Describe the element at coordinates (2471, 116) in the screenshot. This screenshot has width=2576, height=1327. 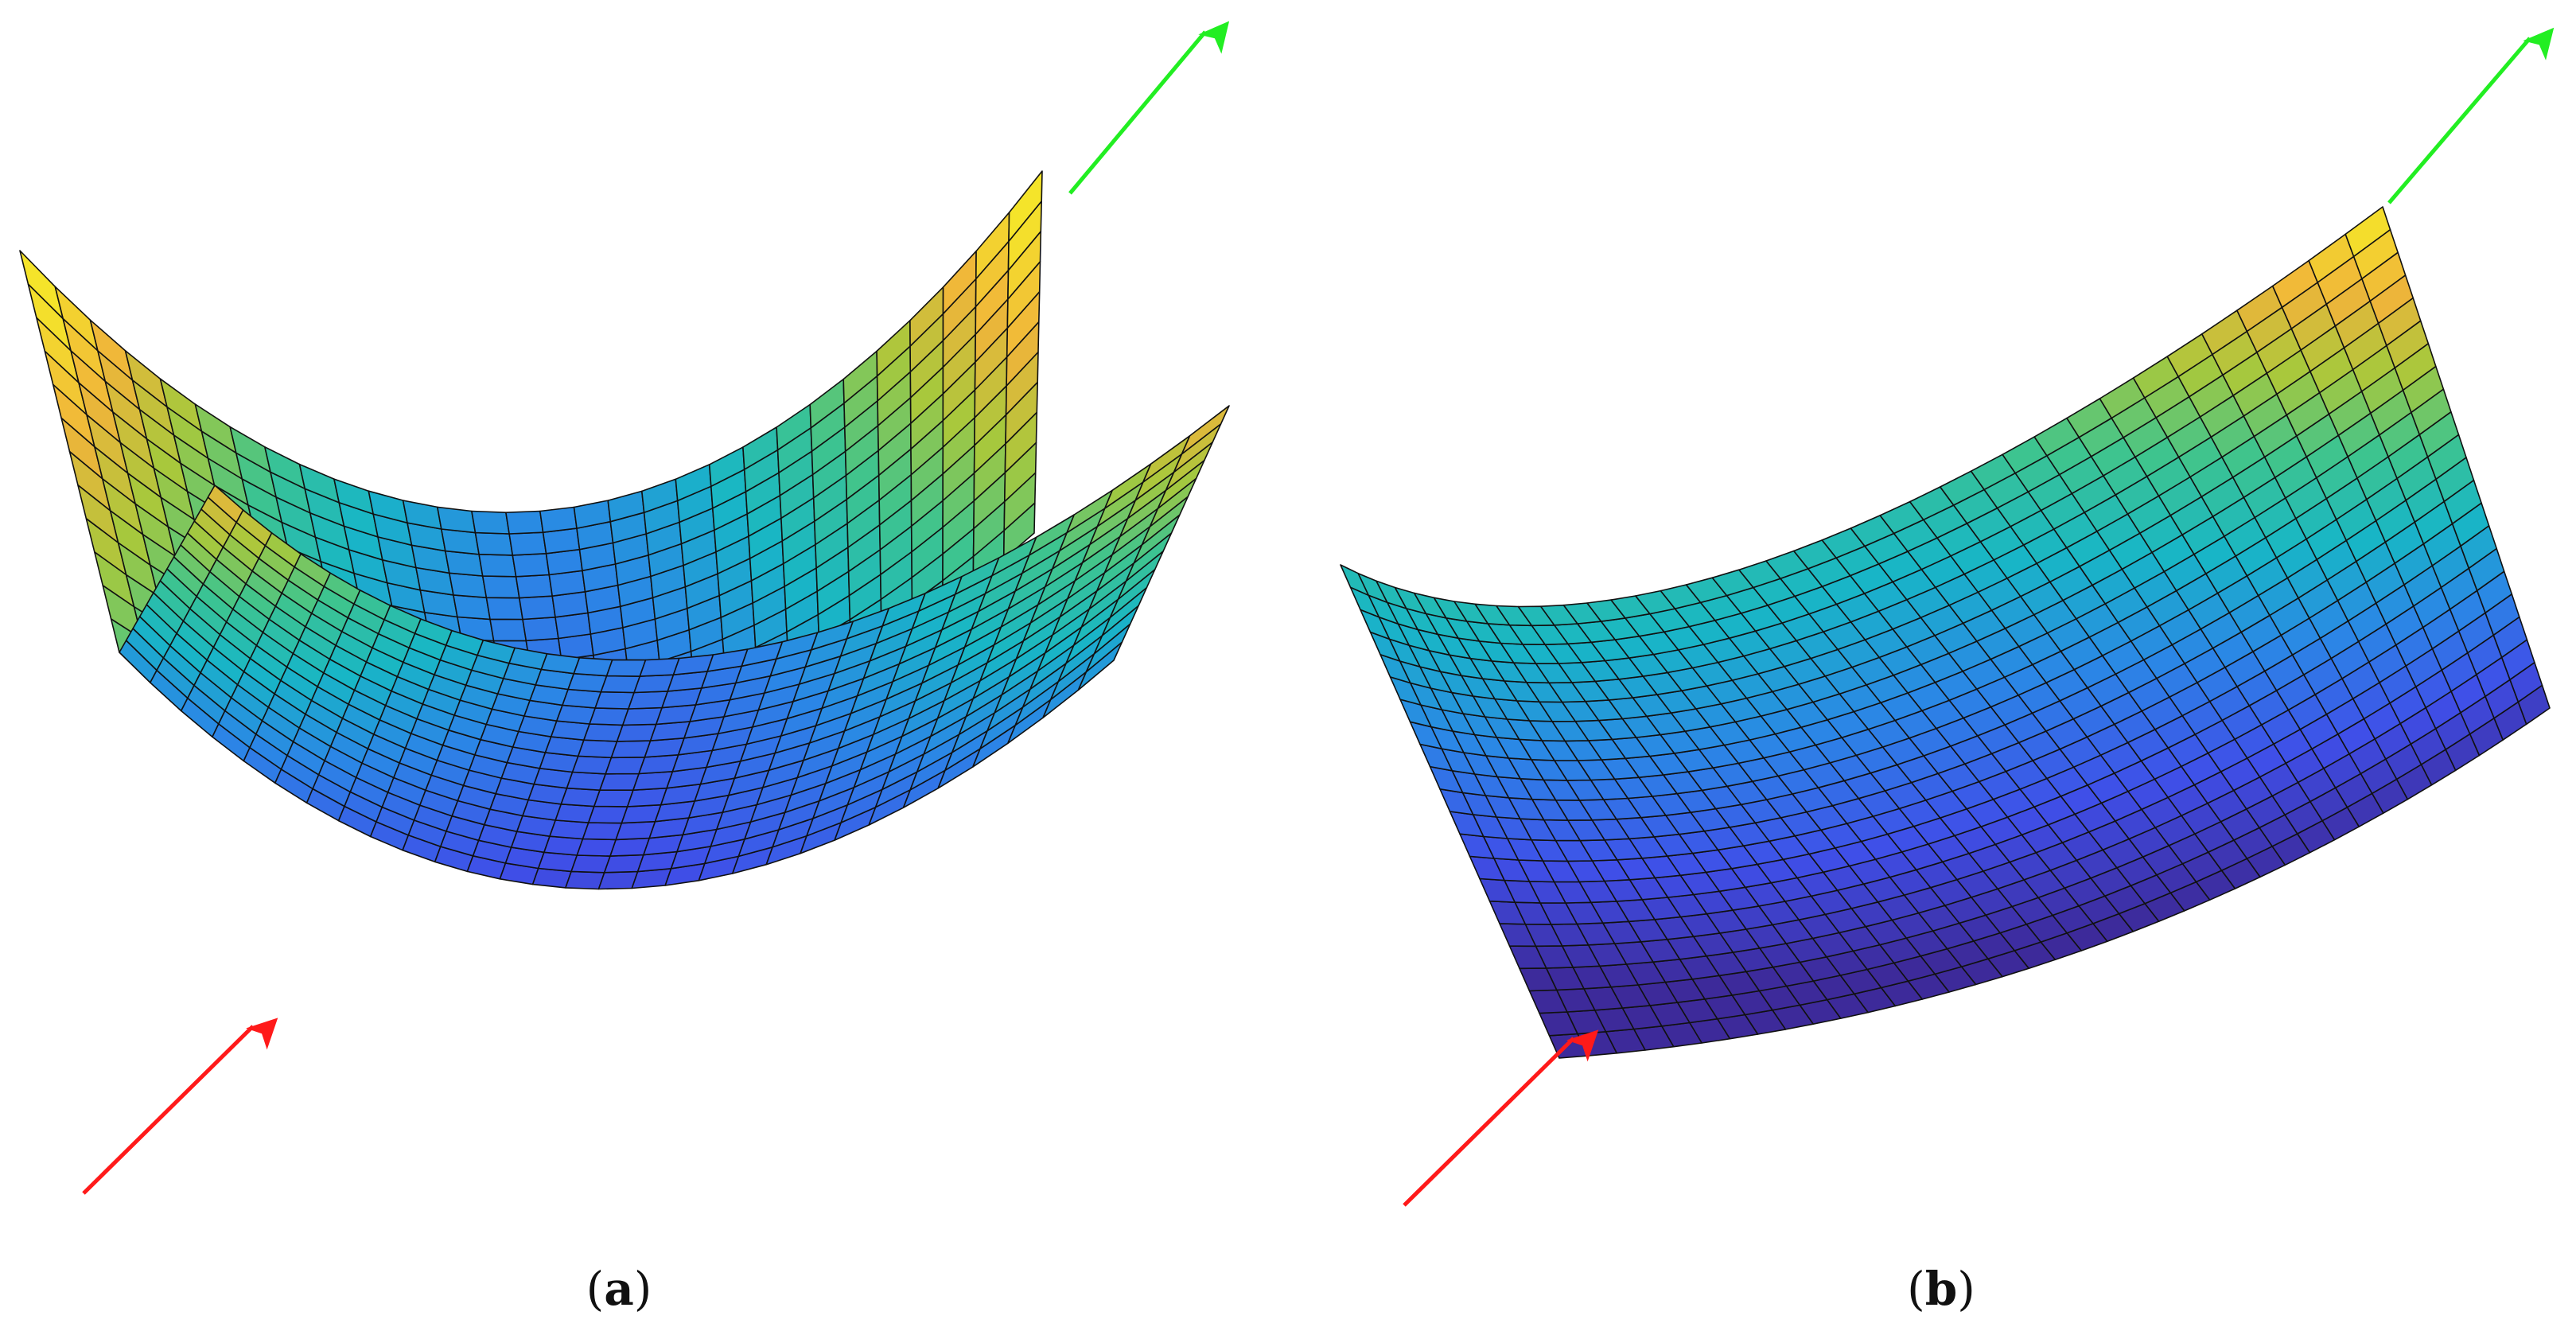
I see `outgoing-arrow-b` at that location.